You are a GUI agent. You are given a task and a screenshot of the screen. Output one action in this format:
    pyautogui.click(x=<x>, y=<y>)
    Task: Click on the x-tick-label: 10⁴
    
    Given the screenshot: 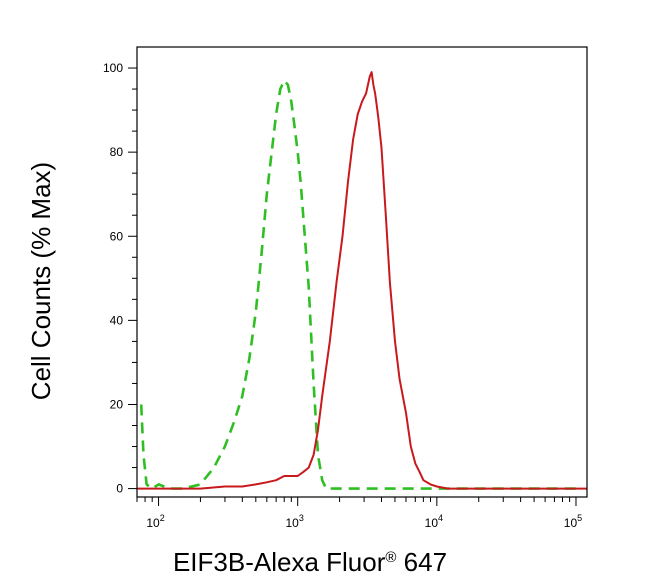 What is the action you would take?
    pyautogui.click(x=434, y=521)
    